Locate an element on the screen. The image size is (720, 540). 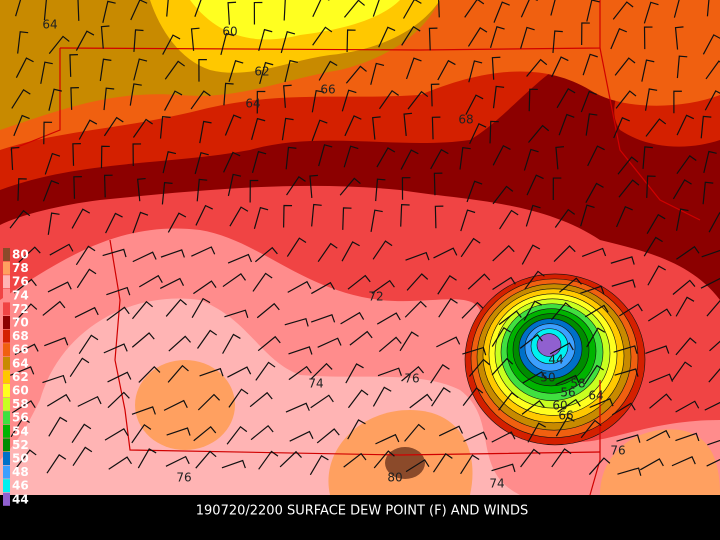
state-border is located at coordinates (330, 25).